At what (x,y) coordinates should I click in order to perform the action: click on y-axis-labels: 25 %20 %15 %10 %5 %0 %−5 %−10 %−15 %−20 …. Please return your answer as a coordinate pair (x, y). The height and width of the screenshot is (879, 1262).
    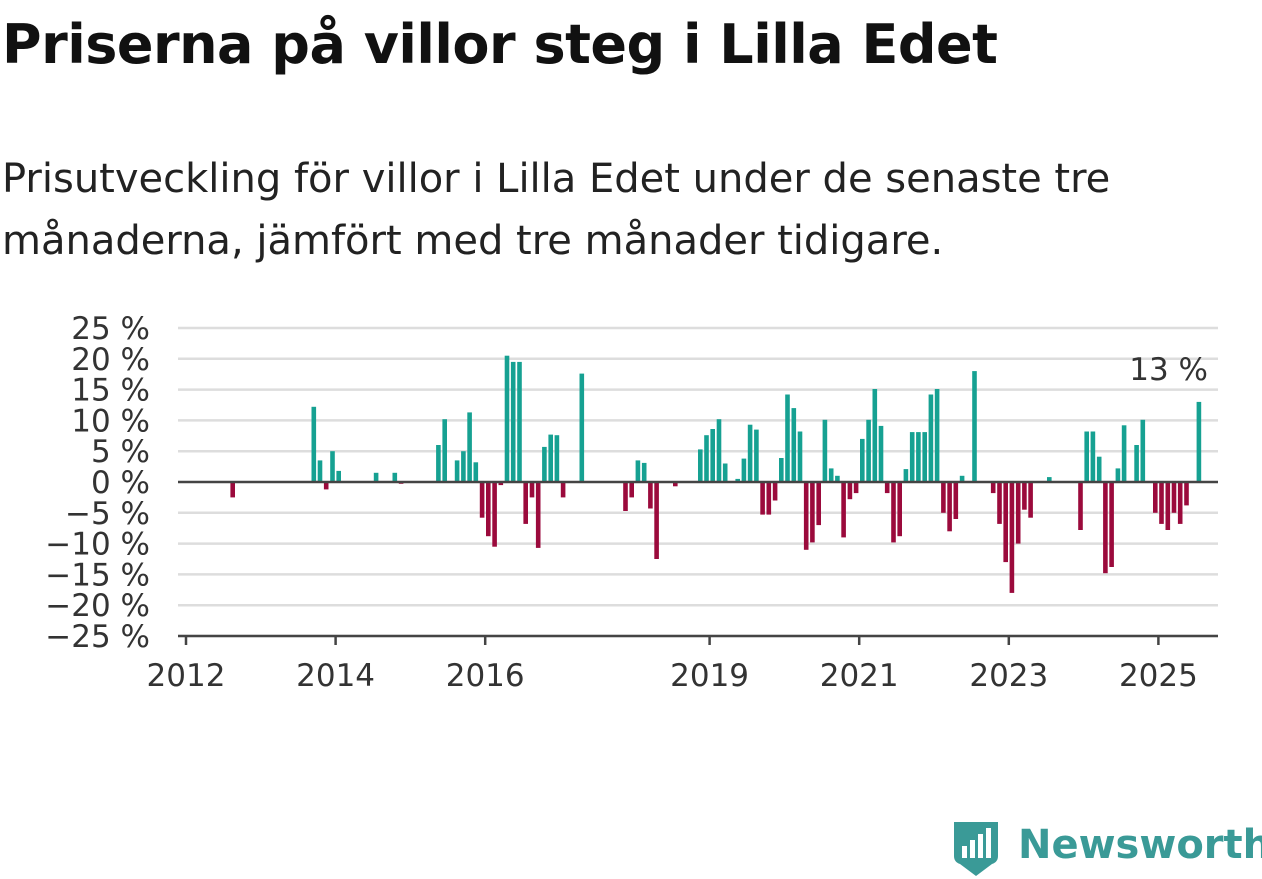
    Looking at the image, I should click on (97, 483).